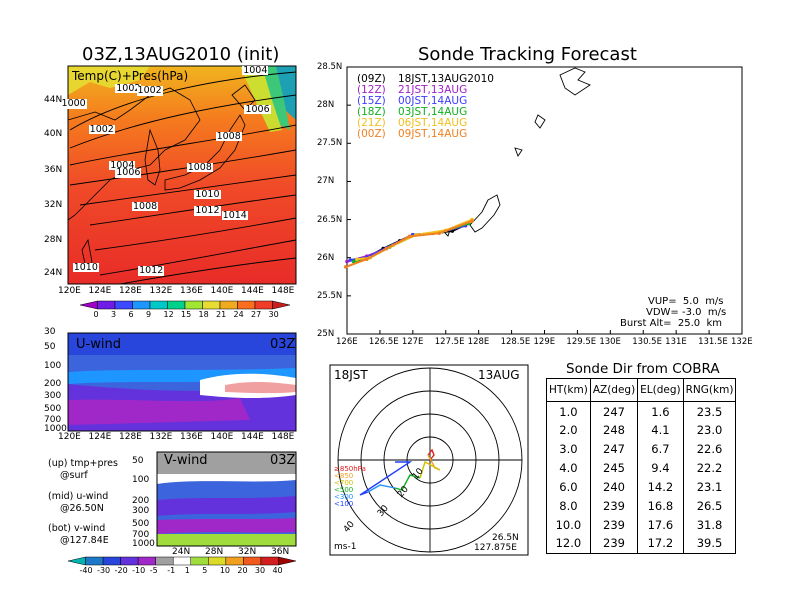  What do you see at coordinates (544, 342) in the screenshot?
I see `tracking-x-label: 129E` at bounding box center [544, 342].